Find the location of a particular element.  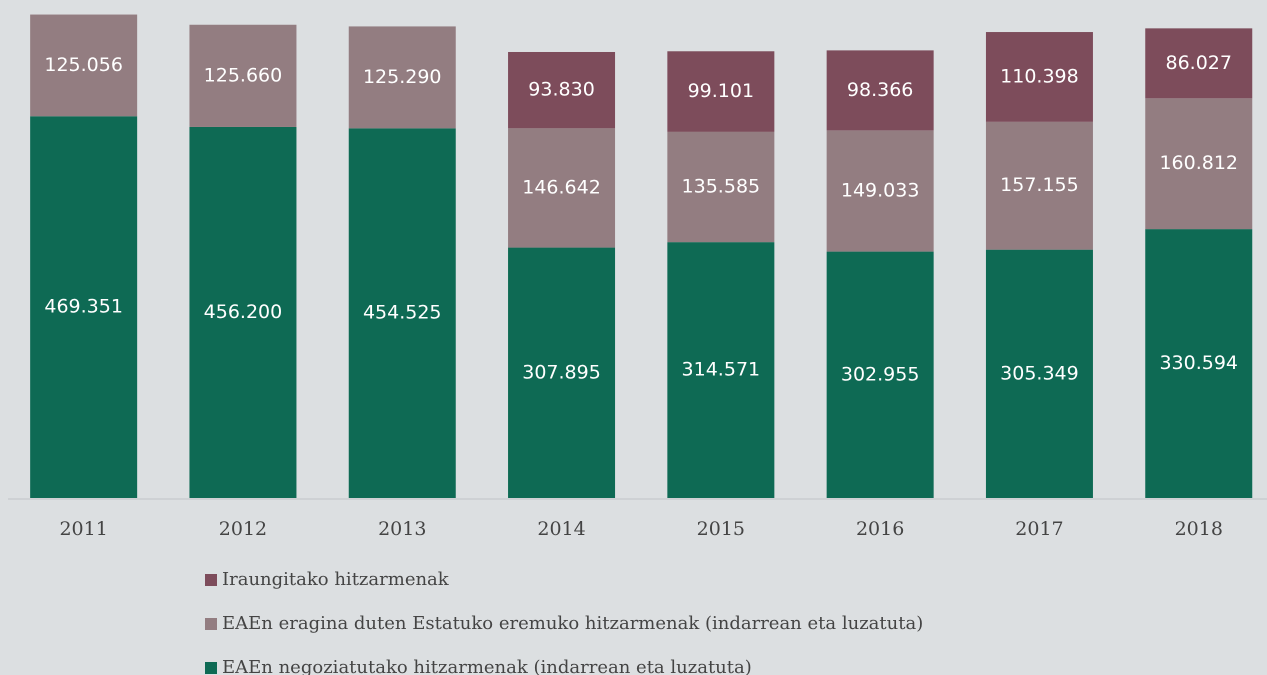

value-label: 330.594 is located at coordinates (1198, 363).